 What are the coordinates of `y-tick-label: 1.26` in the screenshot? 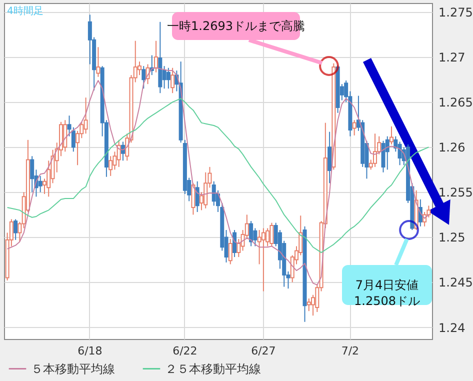 It's located at (452, 147).